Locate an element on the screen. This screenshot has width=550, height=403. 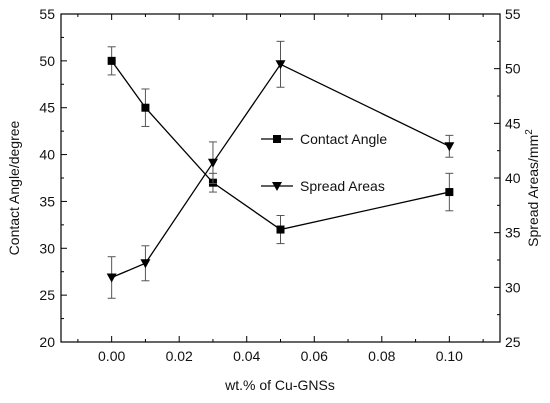
left-tick-label: 50 is located at coordinates (47, 61).